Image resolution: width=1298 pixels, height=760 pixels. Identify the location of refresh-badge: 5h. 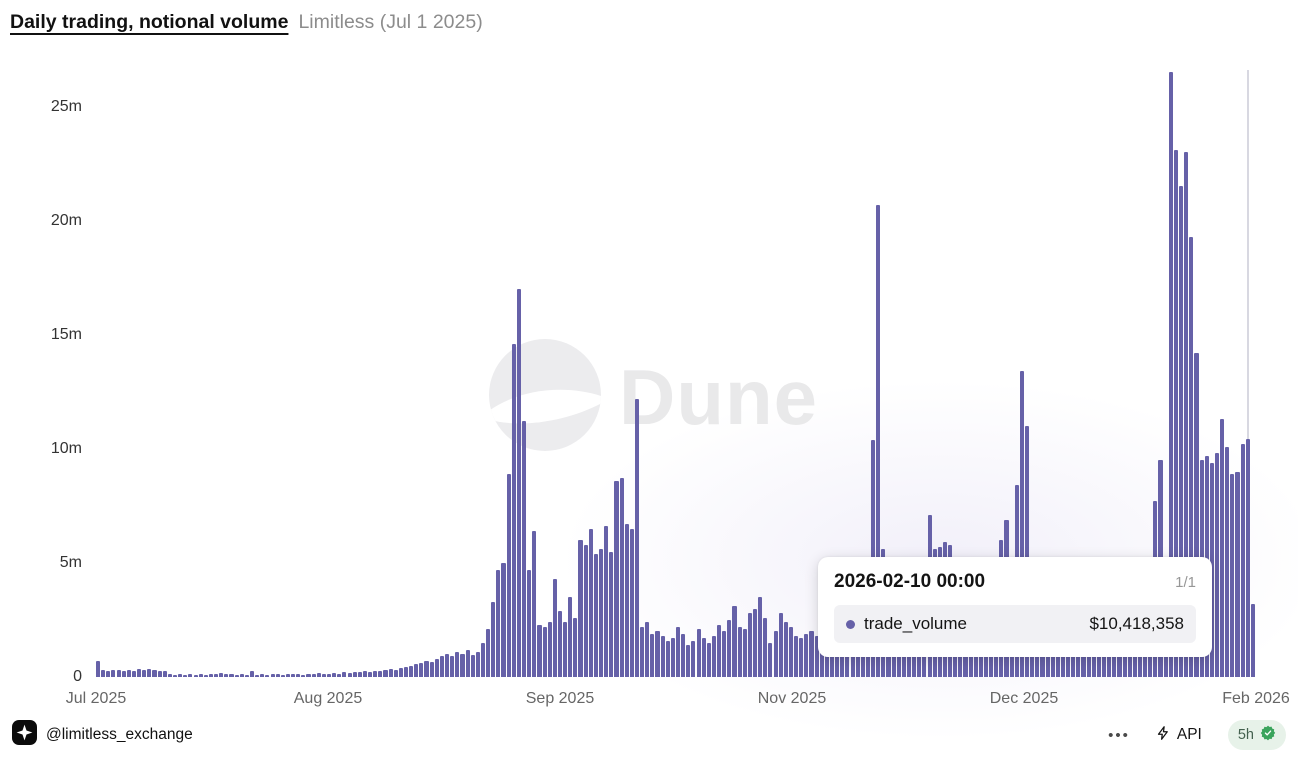
(1256, 735).